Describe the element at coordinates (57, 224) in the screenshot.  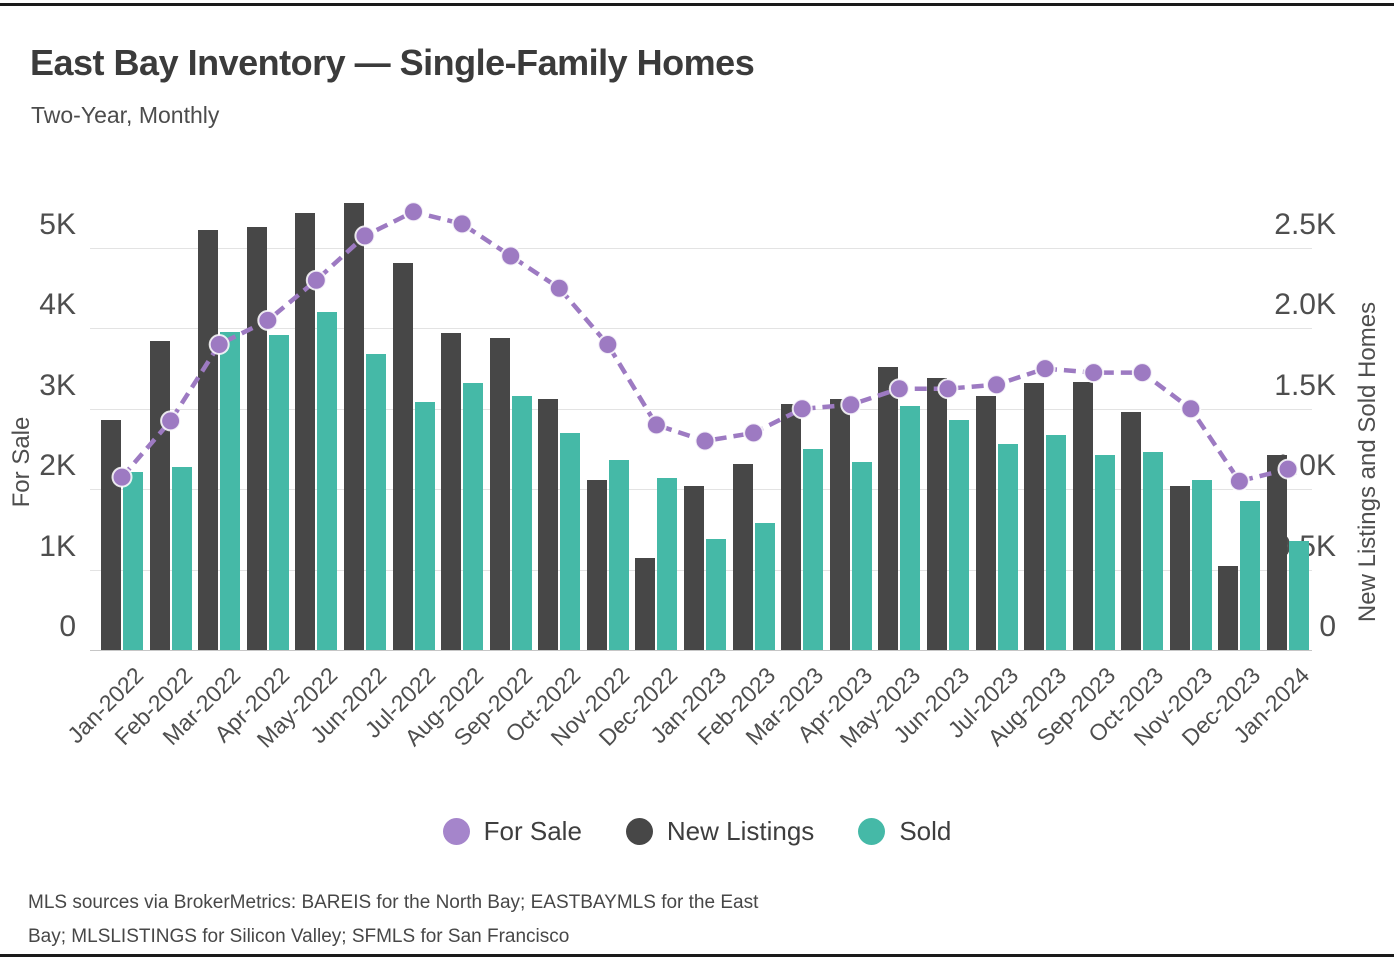
I see `y-axis-tick-left: 5K` at that location.